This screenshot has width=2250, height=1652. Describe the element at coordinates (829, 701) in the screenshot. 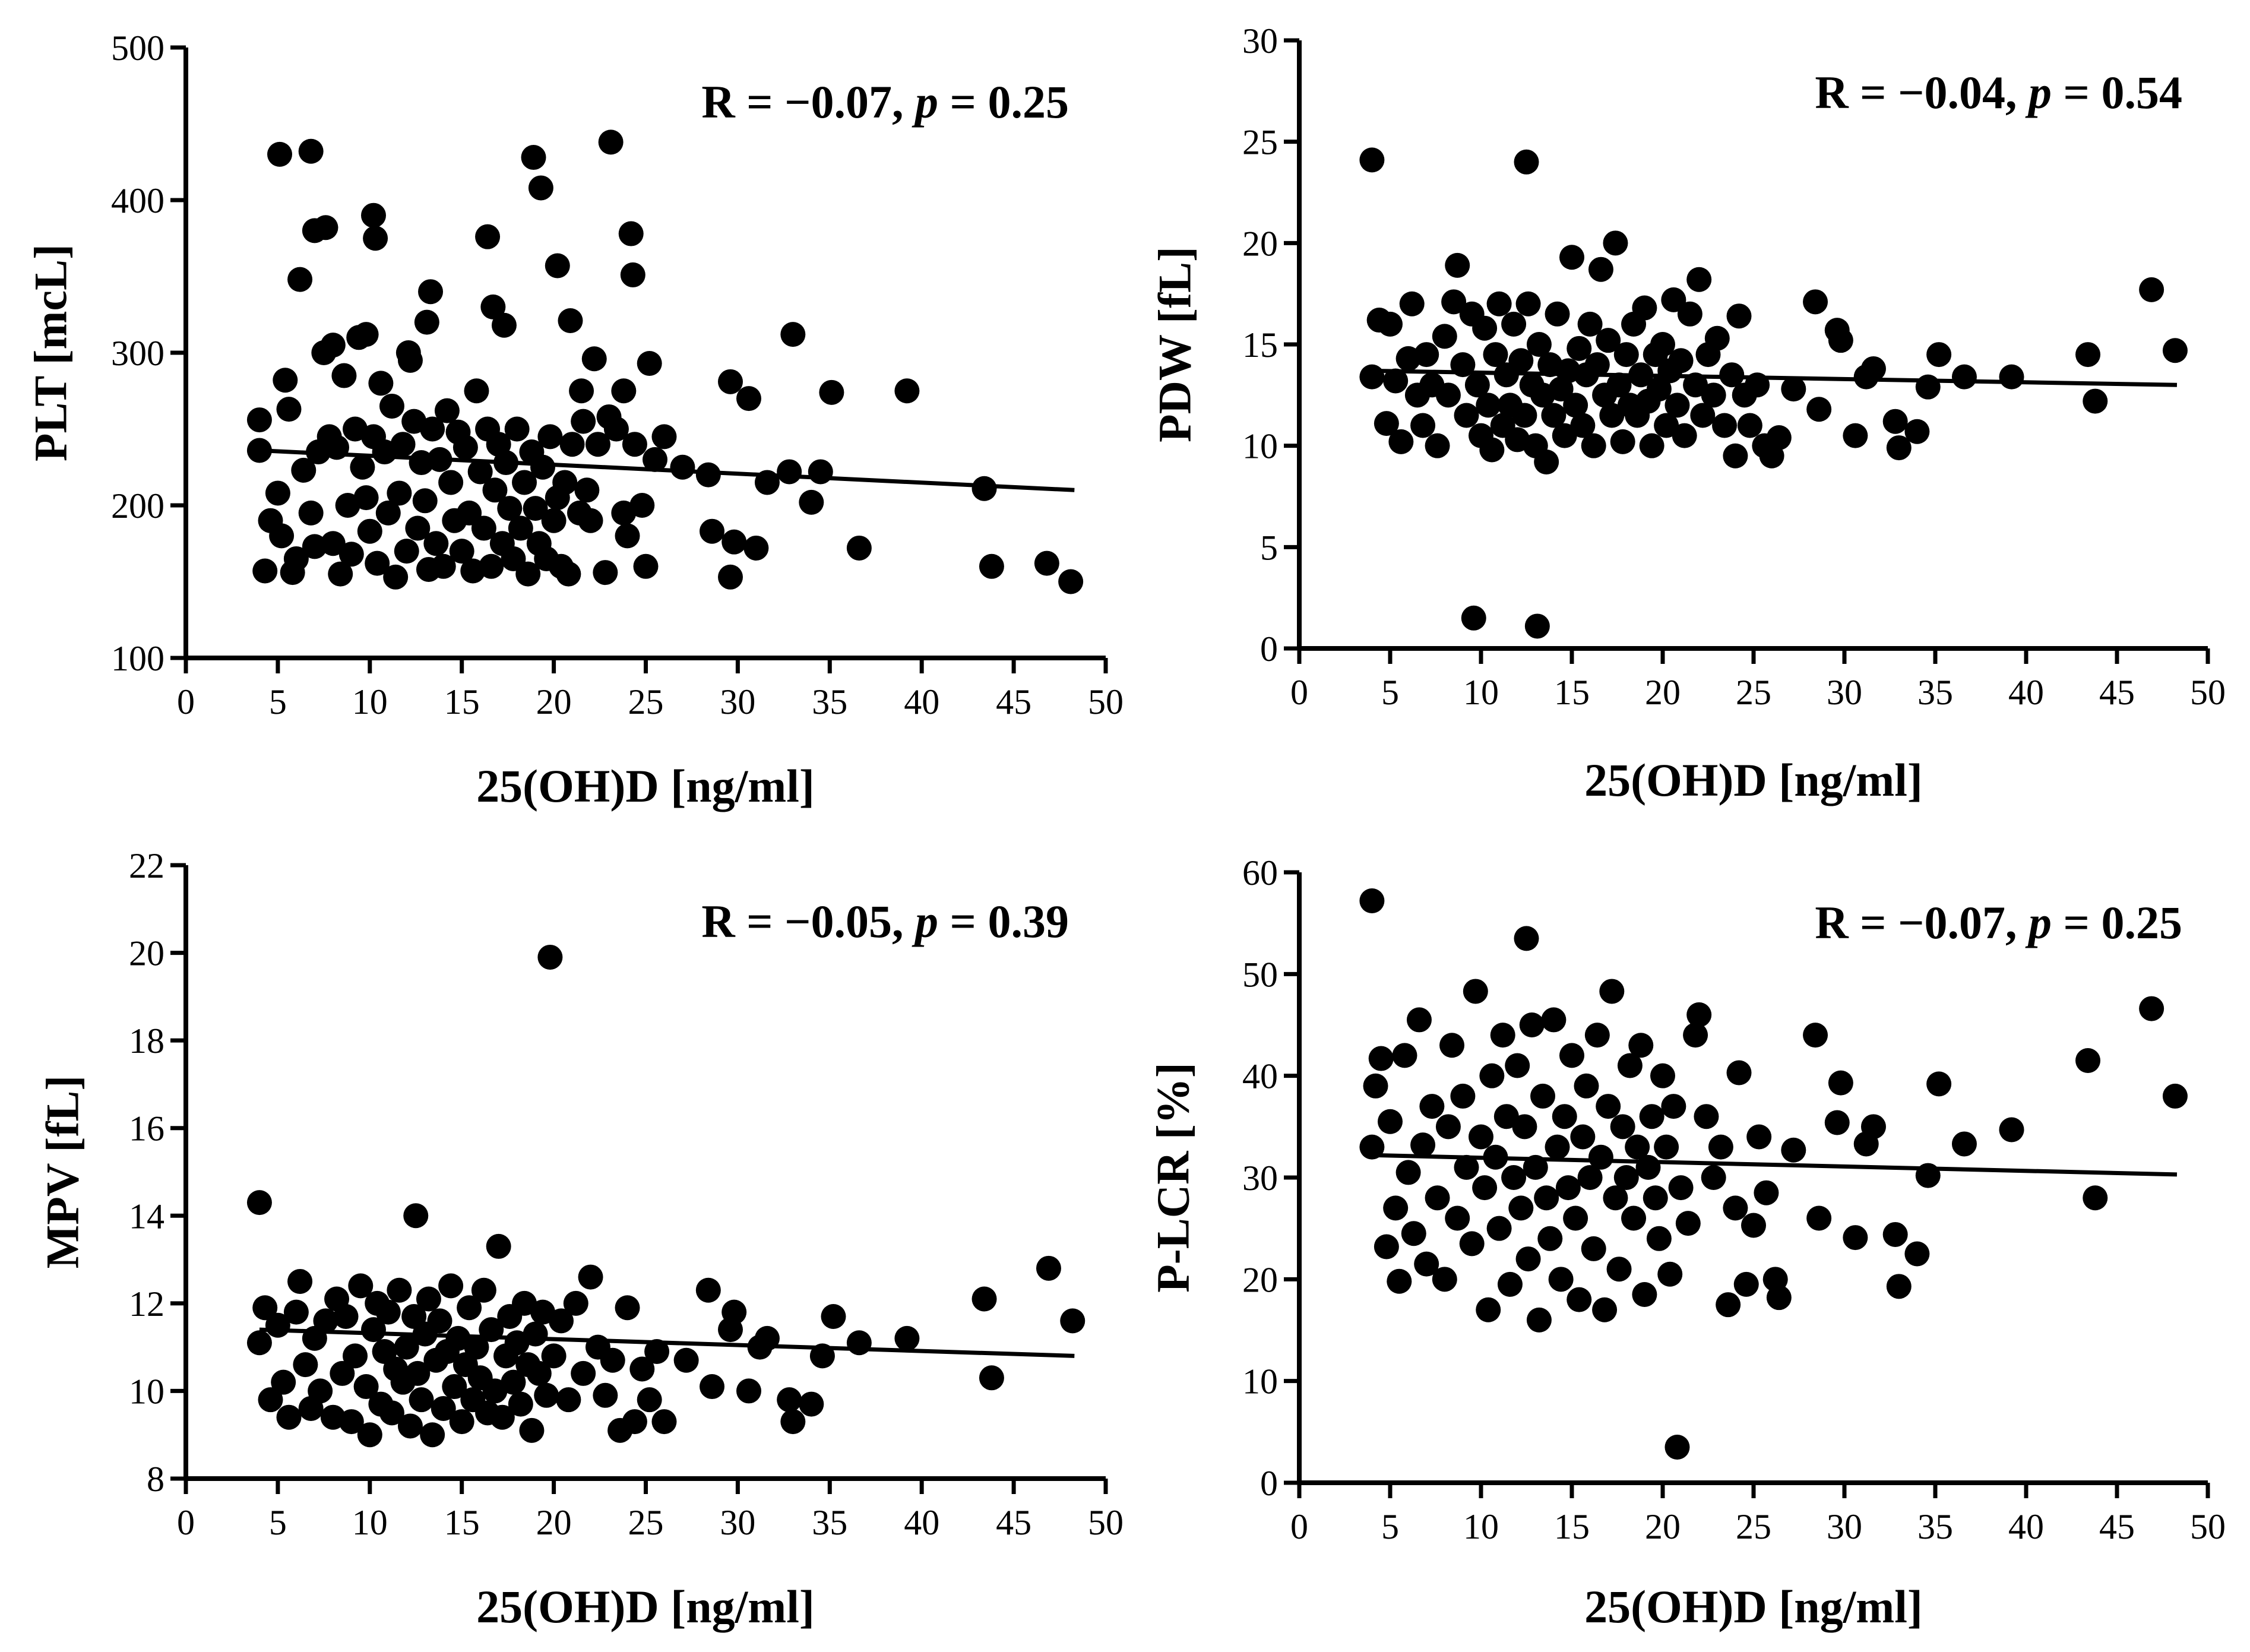

I see `plt-x-tick-label: 35` at that location.